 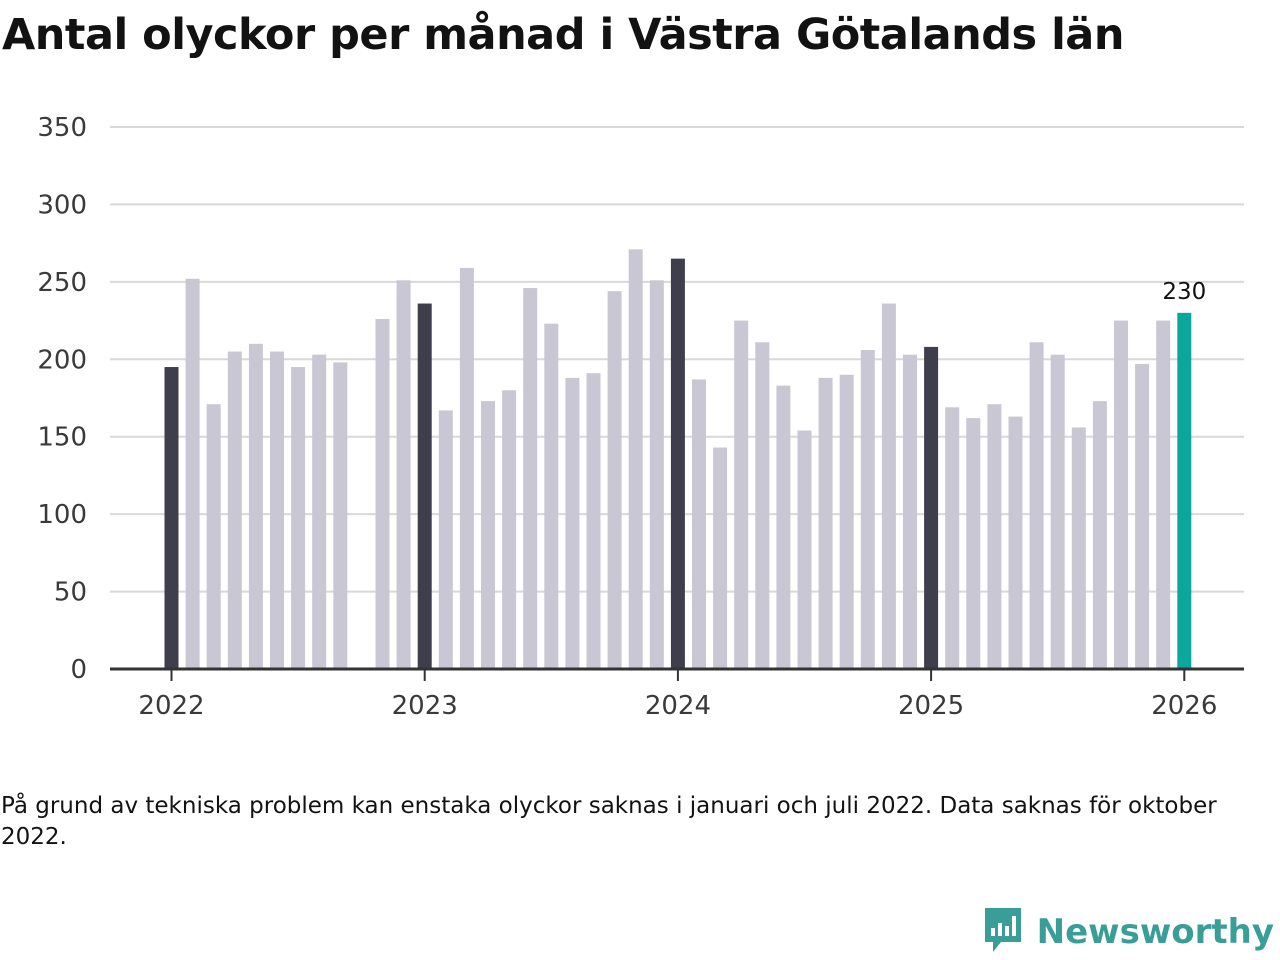 I want to click on brand: Newsworthy, so click(x=1128, y=932).